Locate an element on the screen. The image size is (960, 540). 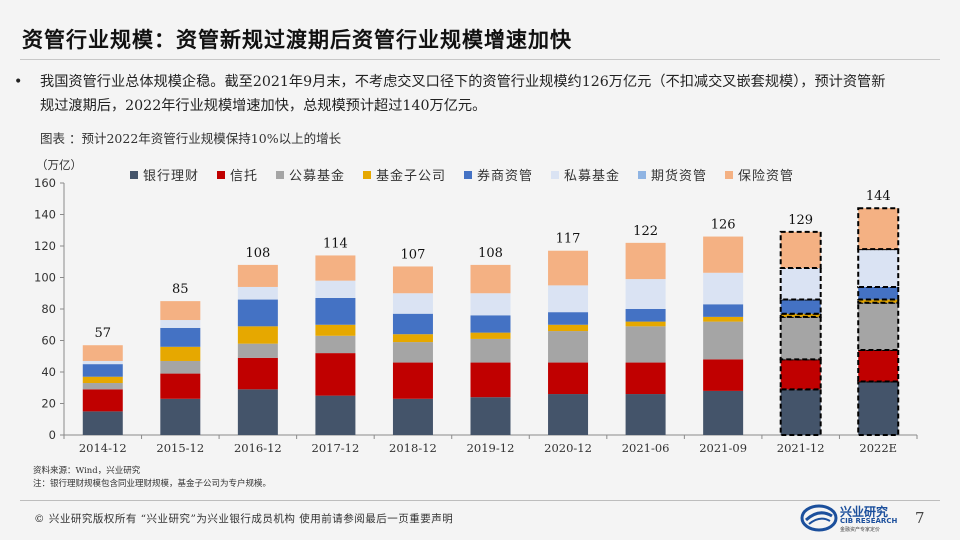
legend-label: 保险资管 is located at coordinates (766, 176).